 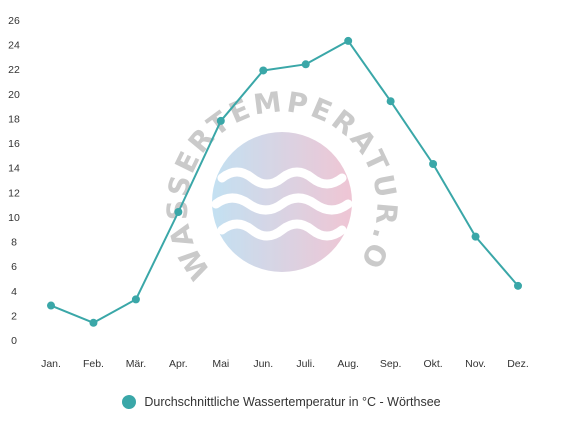 I want to click on y-tick-label: 12, so click(x=14, y=193).